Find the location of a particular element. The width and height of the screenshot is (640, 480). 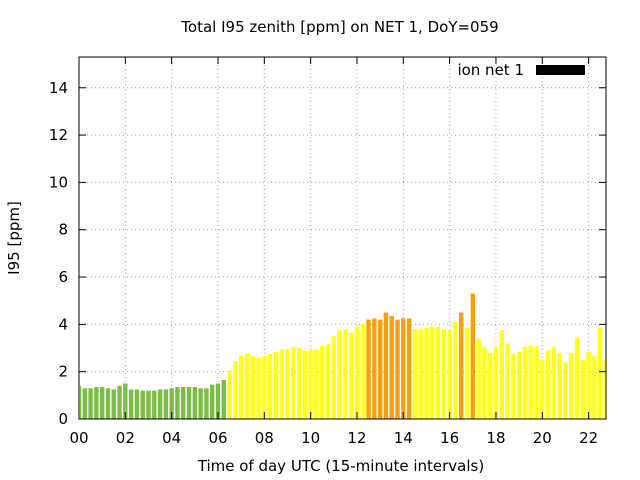

chart-title: Total I95 zenith [ppm] on NET 1, DoY=059 is located at coordinates (339, 27).